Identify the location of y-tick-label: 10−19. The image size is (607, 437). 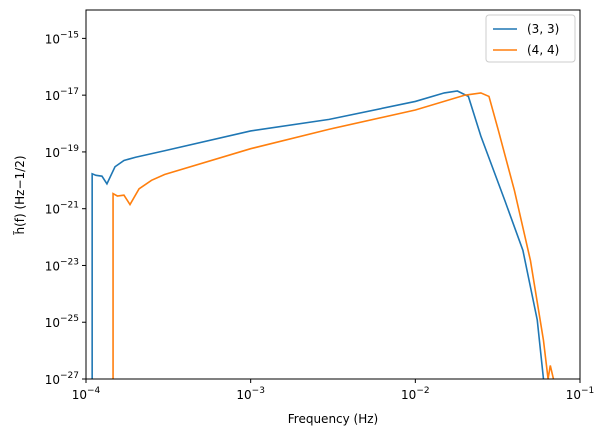
(62, 152).